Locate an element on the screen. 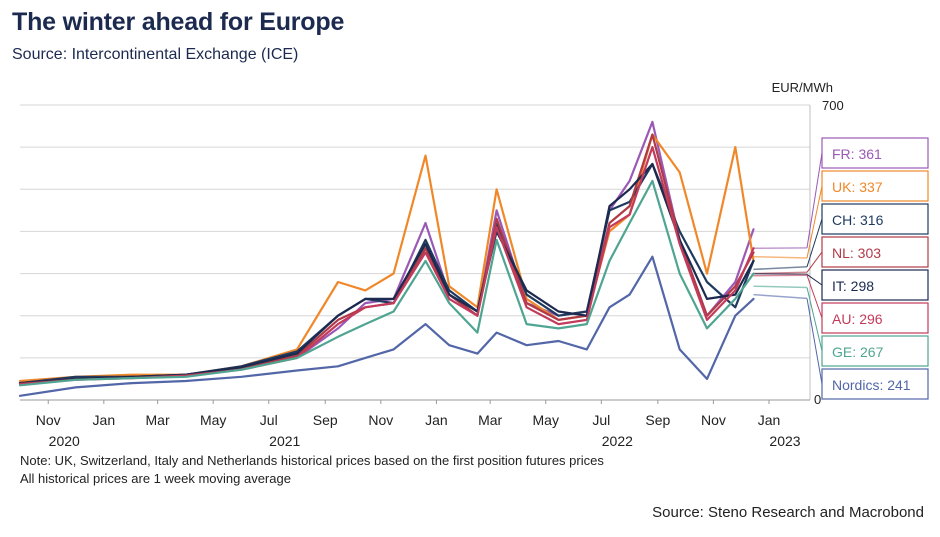  projection-line-nordics is located at coordinates (780, 296).